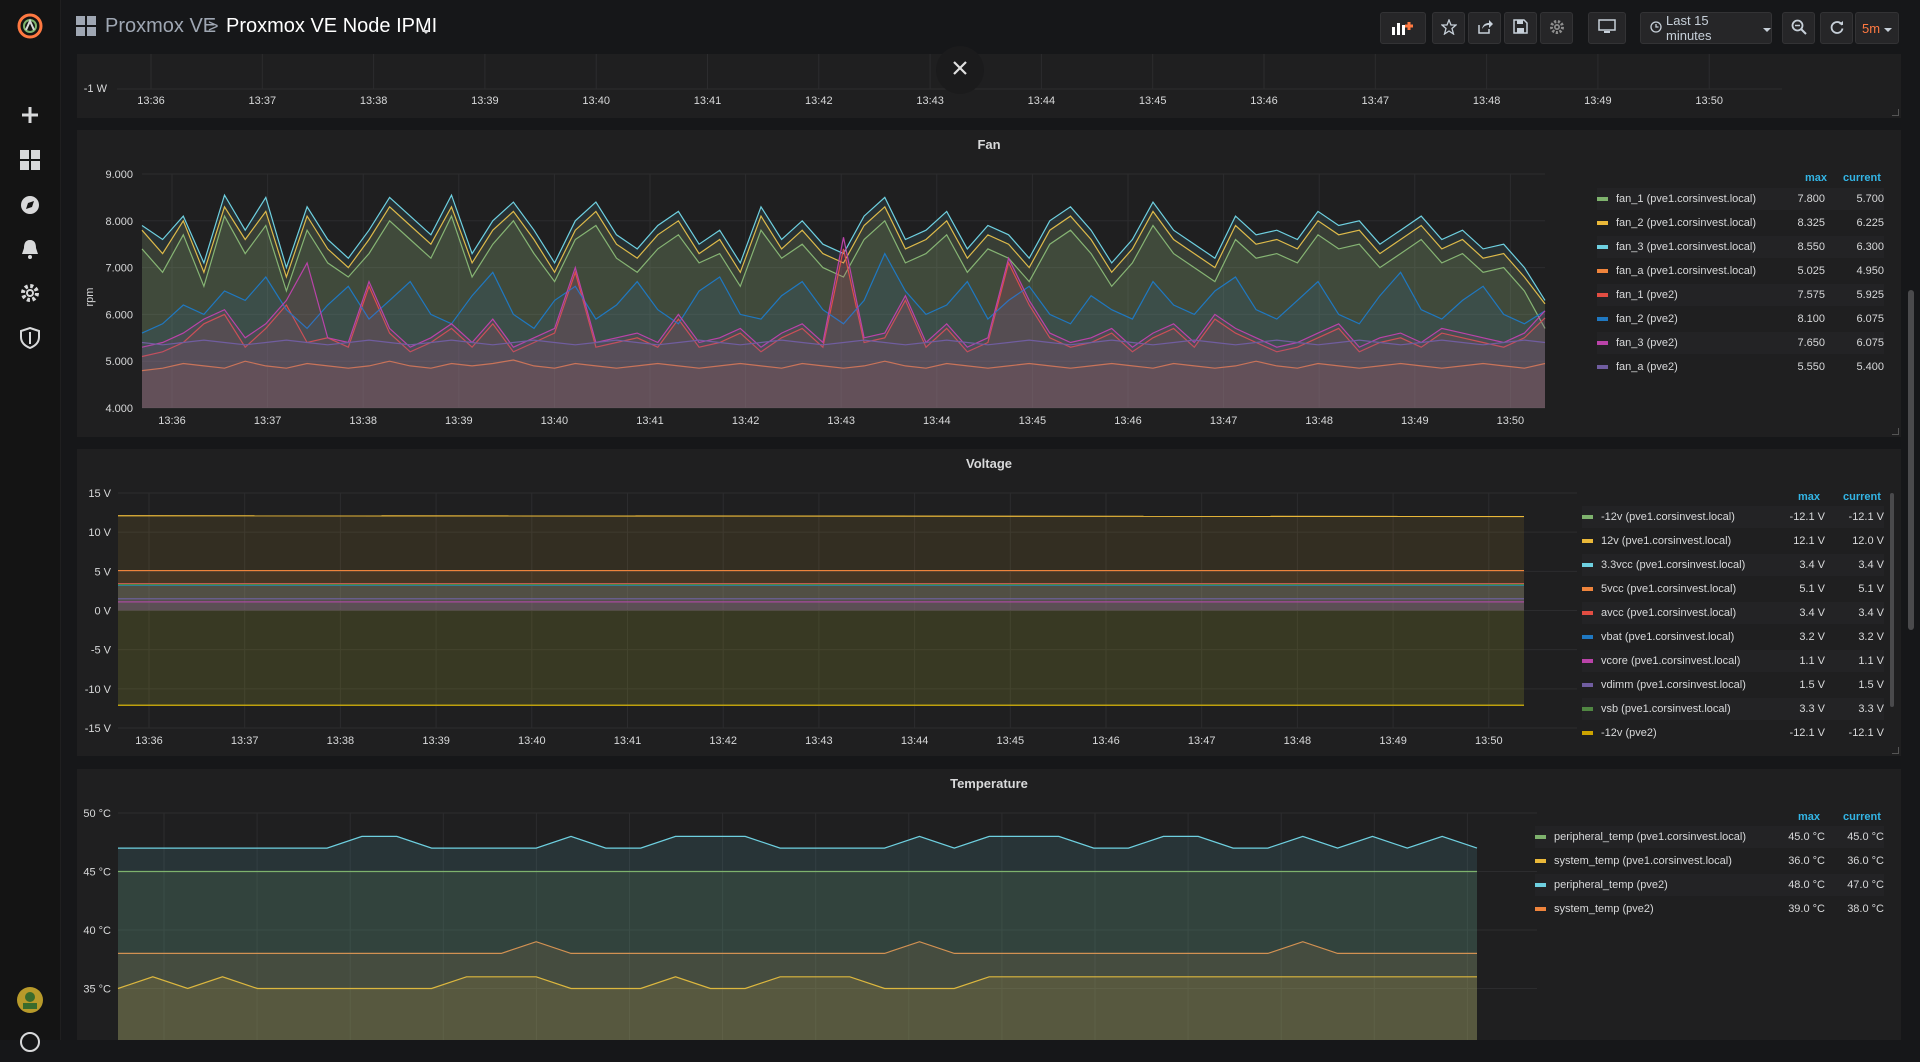 The image size is (1920, 1062). What do you see at coordinates (1706, 28) in the screenshot?
I see `time-range-picker: Last 15 minutes` at bounding box center [1706, 28].